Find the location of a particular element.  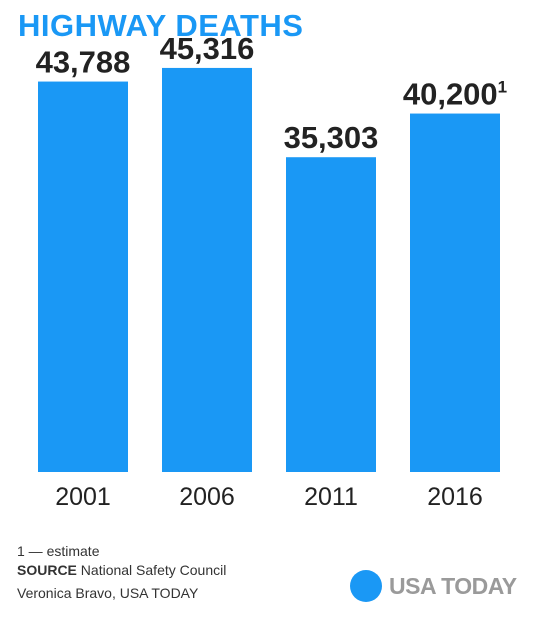

chart-title: HIGHWAY DEATHS is located at coordinates (161, 25).